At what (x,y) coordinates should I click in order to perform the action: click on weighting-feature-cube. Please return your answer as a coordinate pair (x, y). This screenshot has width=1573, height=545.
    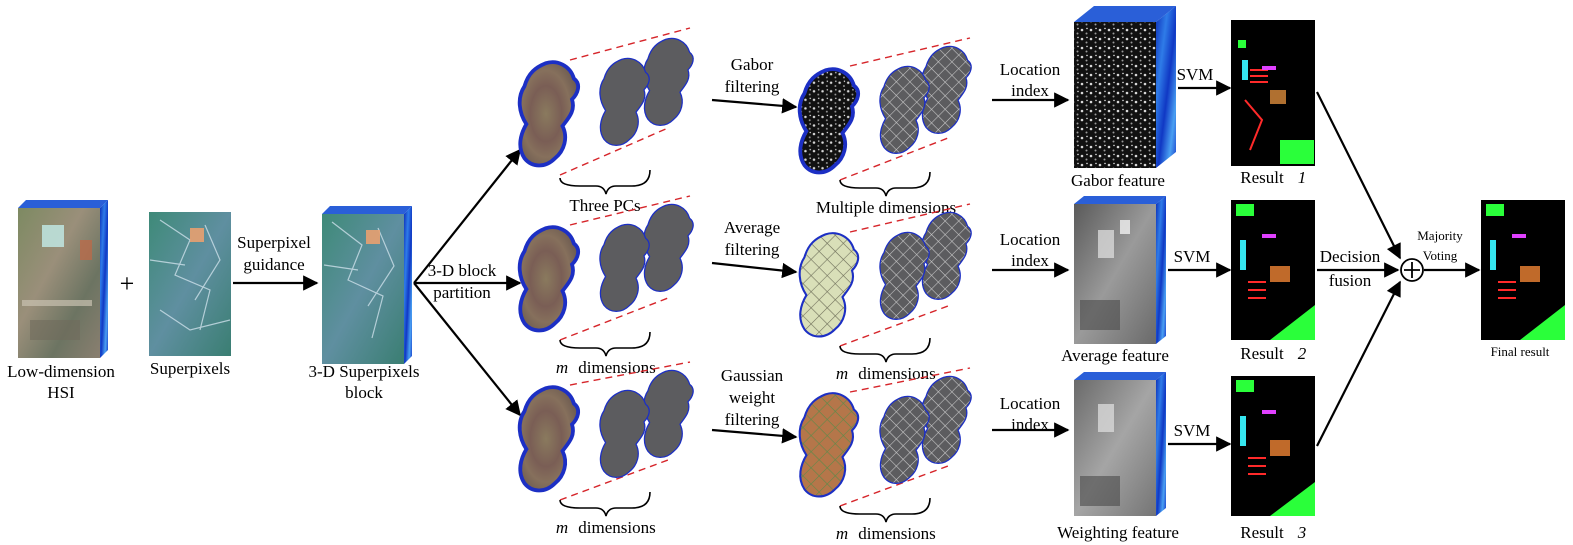
    Looking at the image, I should click on (1120, 444).